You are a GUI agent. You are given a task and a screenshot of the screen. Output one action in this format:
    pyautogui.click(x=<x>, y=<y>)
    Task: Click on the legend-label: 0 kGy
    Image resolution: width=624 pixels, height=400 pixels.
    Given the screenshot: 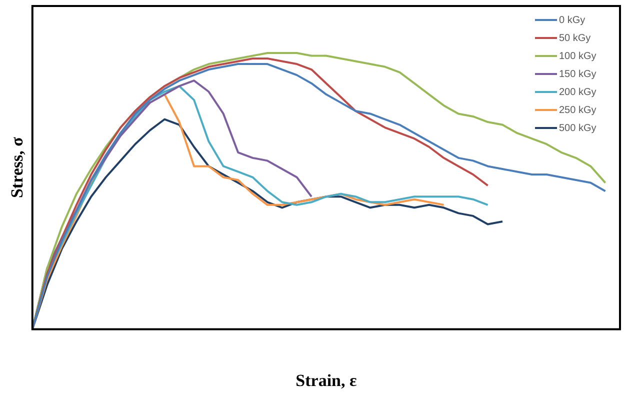 What is the action you would take?
    pyautogui.click(x=572, y=20)
    